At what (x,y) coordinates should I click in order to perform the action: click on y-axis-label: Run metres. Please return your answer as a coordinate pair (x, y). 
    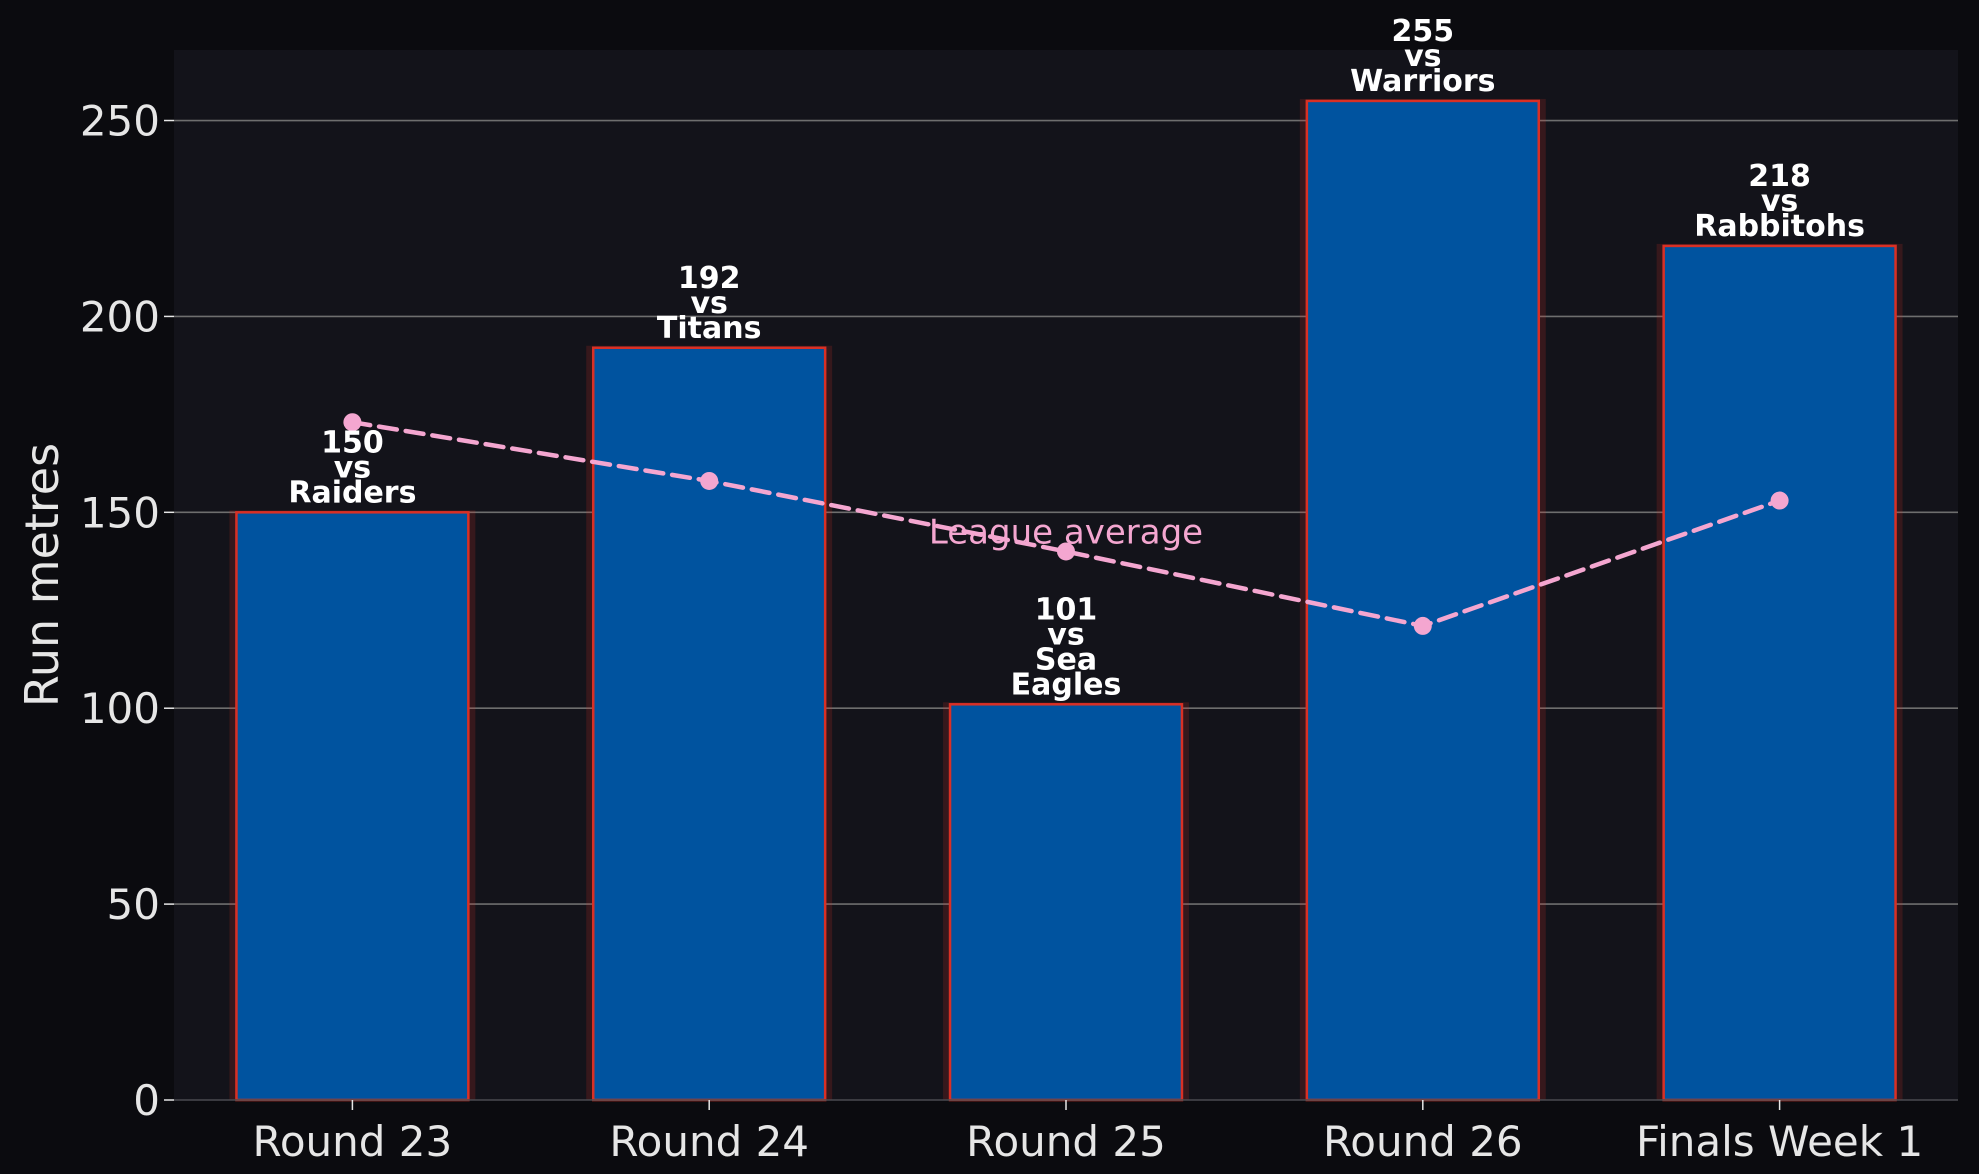
    Looking at the image, I should click on (42, 575).